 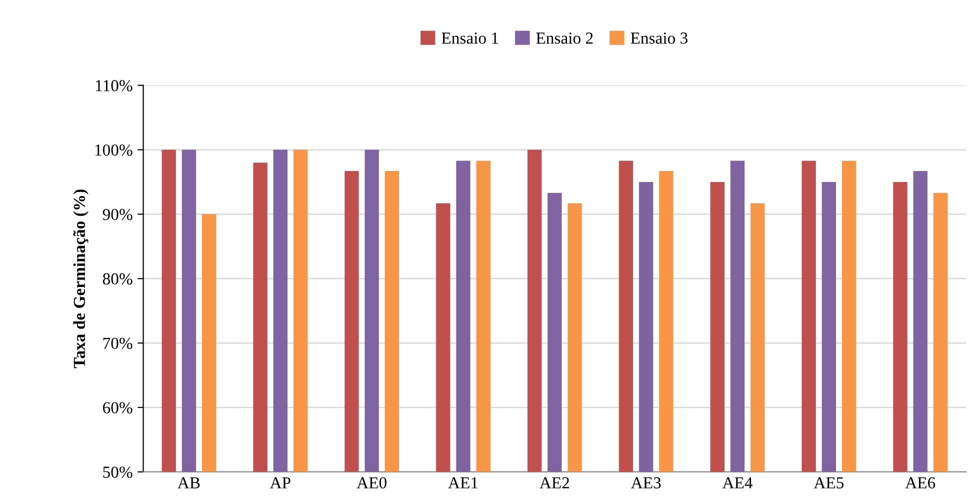 I want to click on legend-label: Ensaio 3, so click(x=659, y=38).